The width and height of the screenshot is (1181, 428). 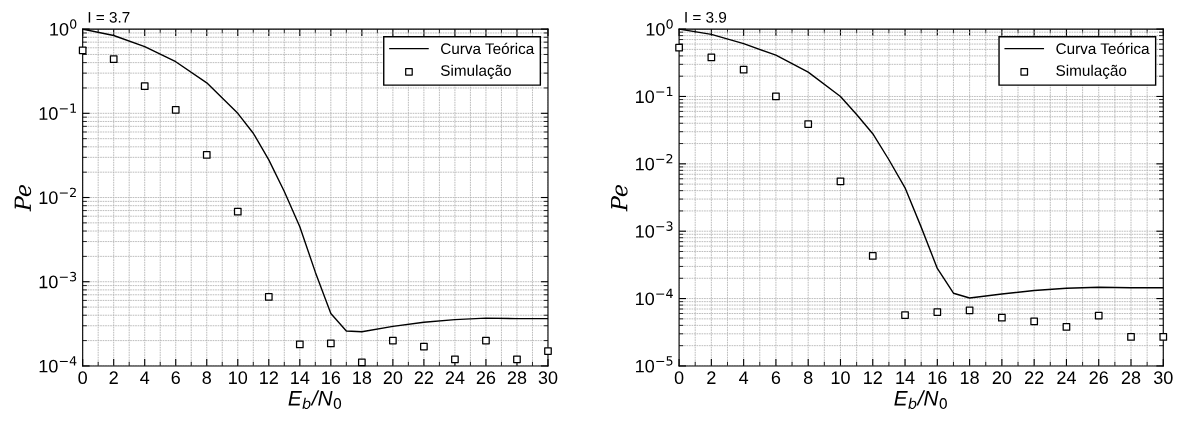 I want to click on text: I = 3.7, so click(x=109, y=17).